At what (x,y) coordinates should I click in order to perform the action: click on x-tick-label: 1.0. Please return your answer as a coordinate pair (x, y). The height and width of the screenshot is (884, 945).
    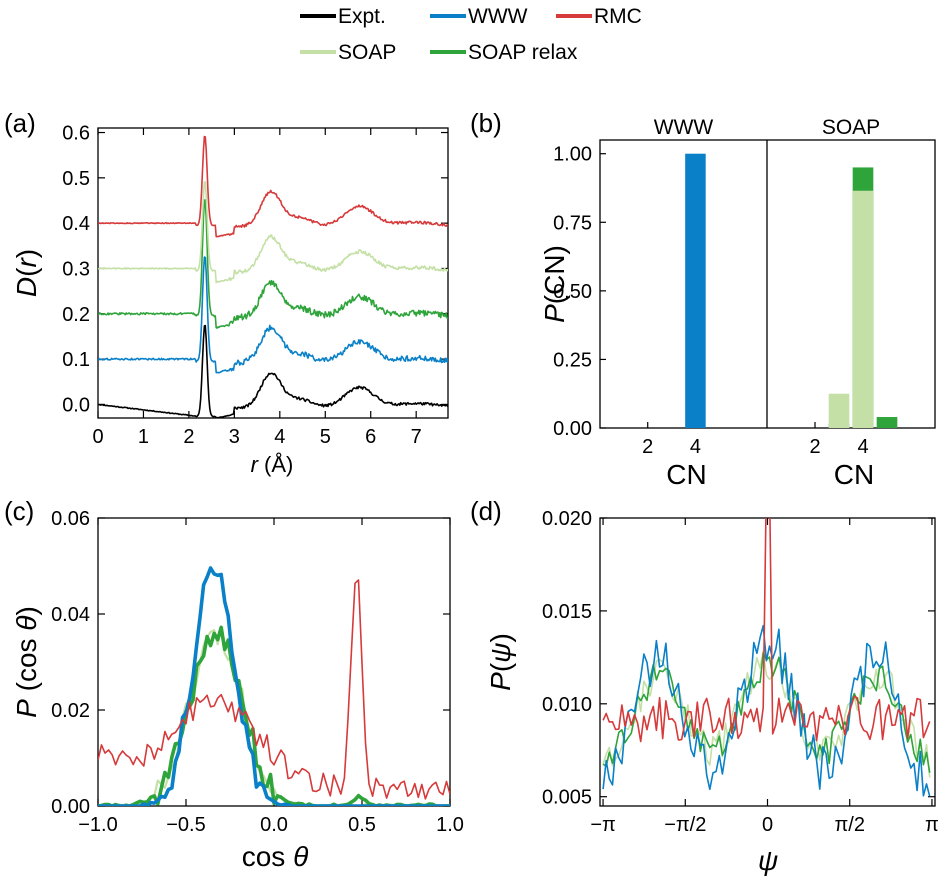
    Looking at the image, I should click on (450, 825).